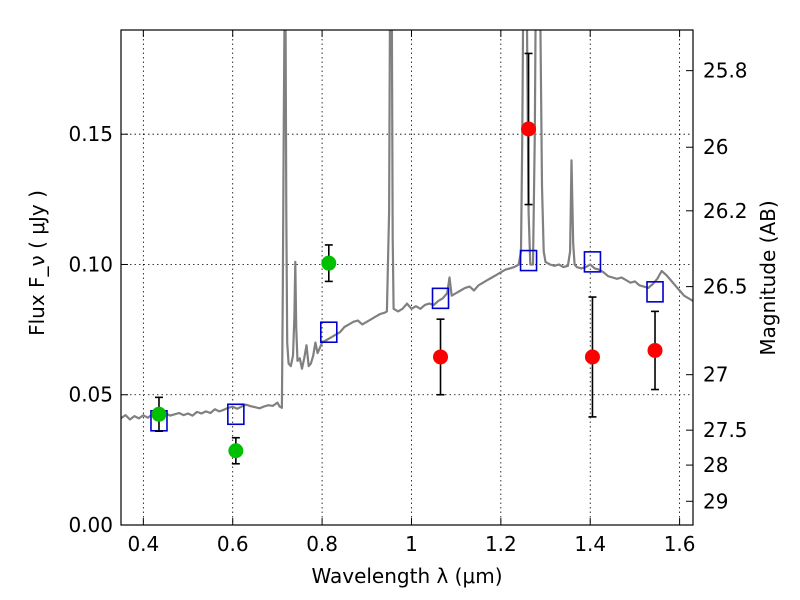 The width and height of the screenshot is (800, 600). What do you see at coordinates (411, 544) in the screenshot?
I see `x-tick-label: 1` at bounding box center [411, 544].